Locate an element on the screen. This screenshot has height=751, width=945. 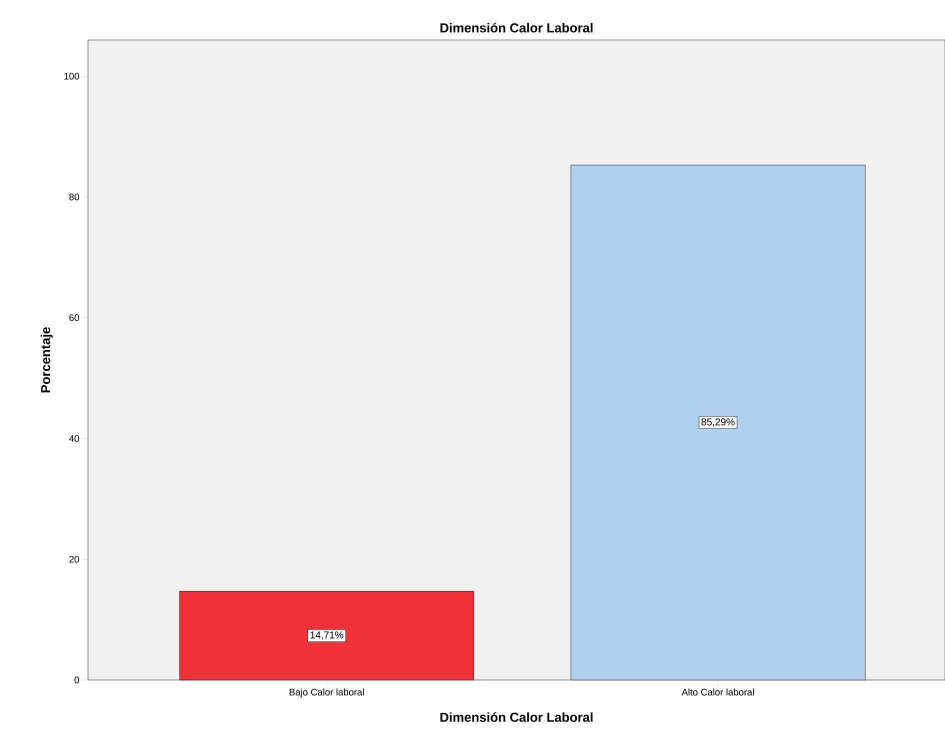
x-axis-title: Dimensión Calor Laboral is located at coordinates (516, 717).